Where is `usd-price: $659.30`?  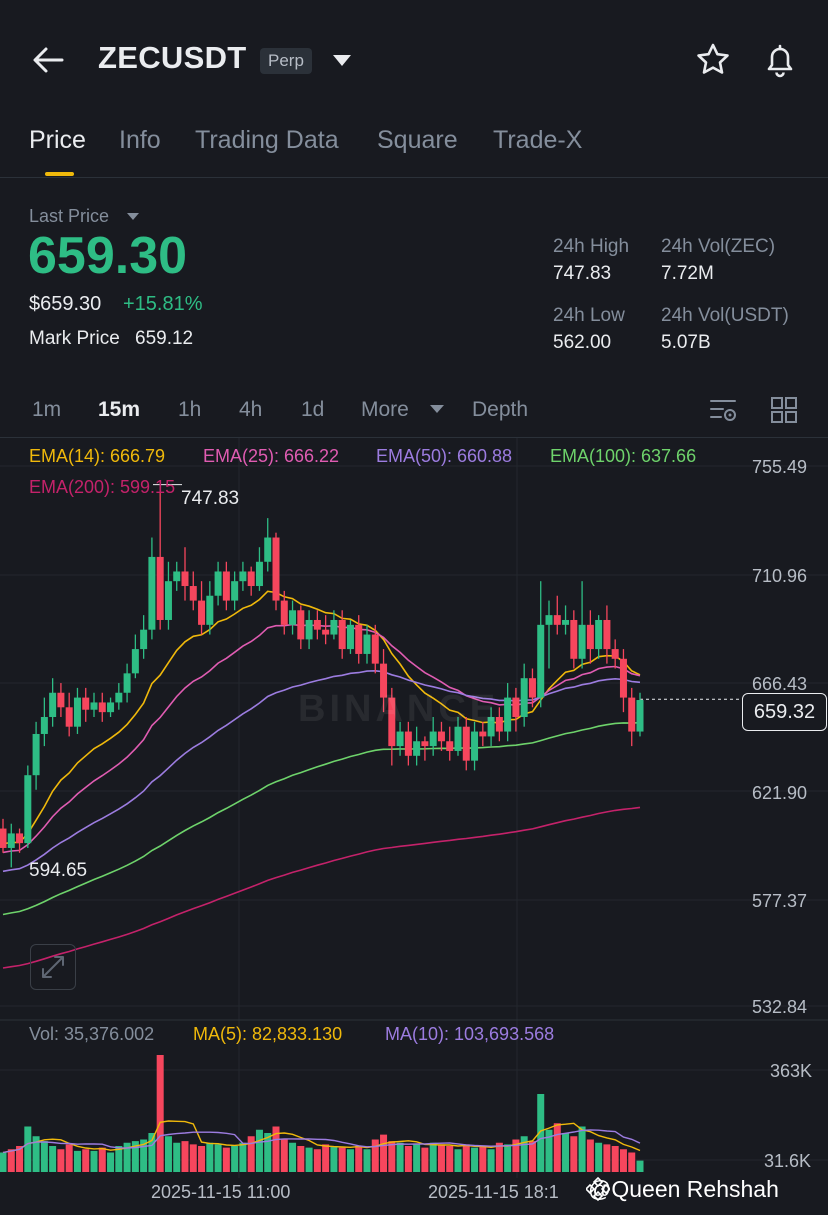
usd-price: $659.30 is located at coordinates (65, 304).